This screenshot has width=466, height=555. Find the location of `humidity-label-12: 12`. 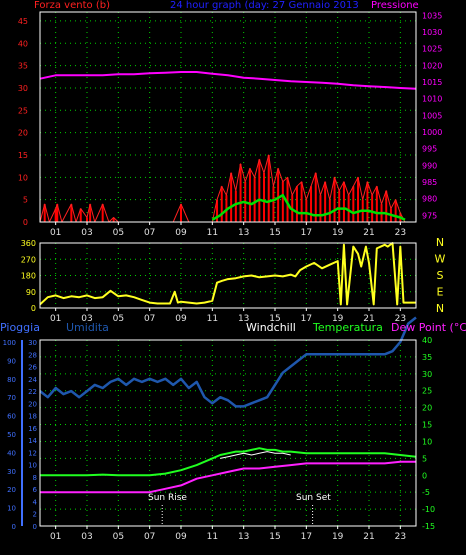

humidity-label-12: 12 is located at coordinates (32, 453).